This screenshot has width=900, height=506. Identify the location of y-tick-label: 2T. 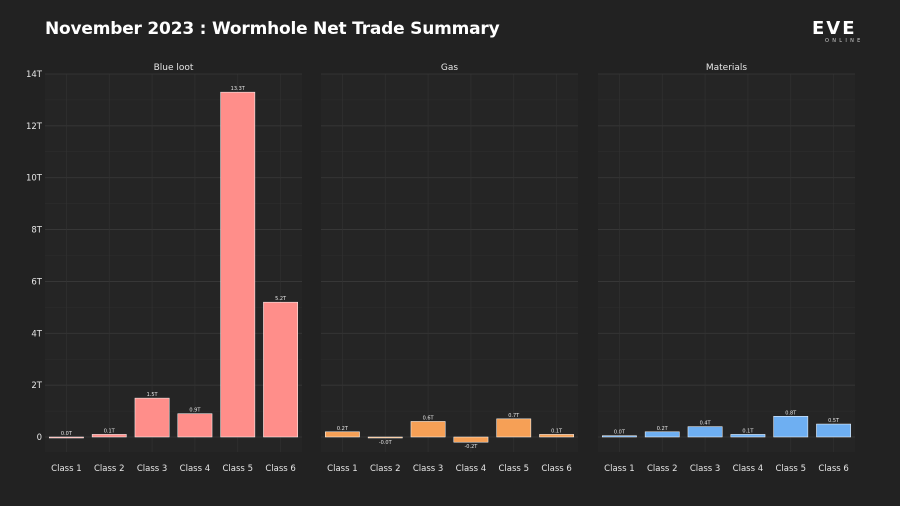
(36, 386).